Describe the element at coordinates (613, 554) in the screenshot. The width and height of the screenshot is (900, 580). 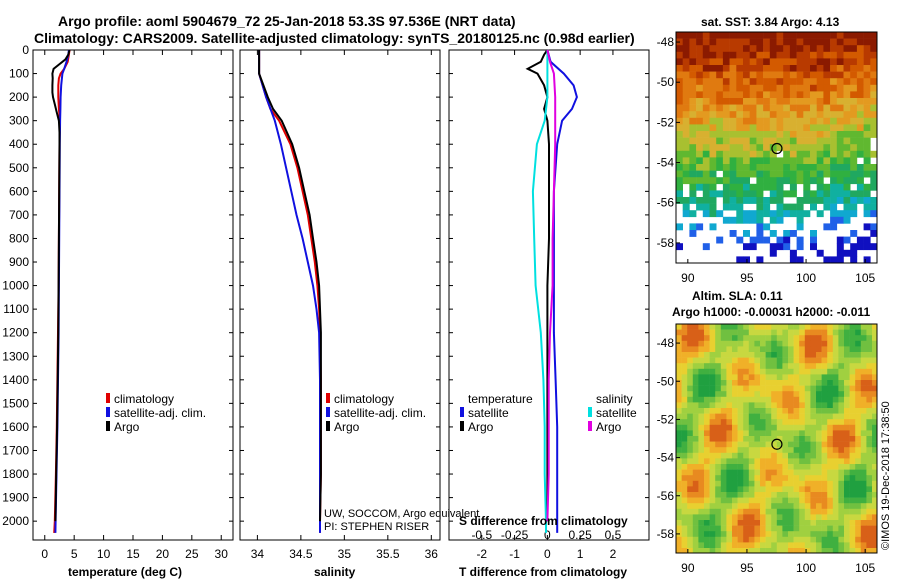
I see `x-tick-label: 2` at that location.